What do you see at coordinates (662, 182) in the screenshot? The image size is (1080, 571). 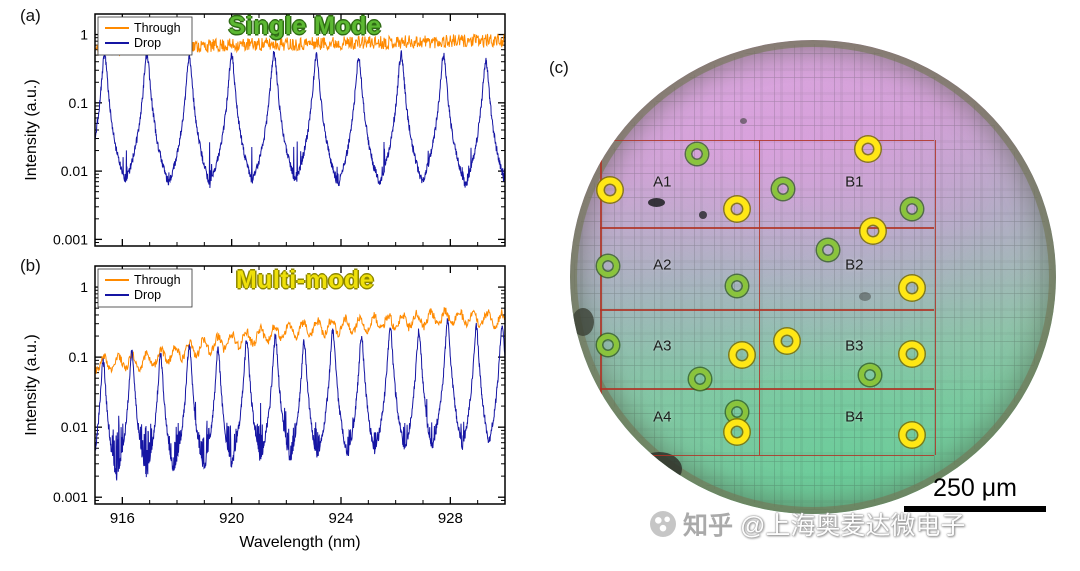 I see `wafer-region-label-a1: A1` at bounding box center [662, 182].